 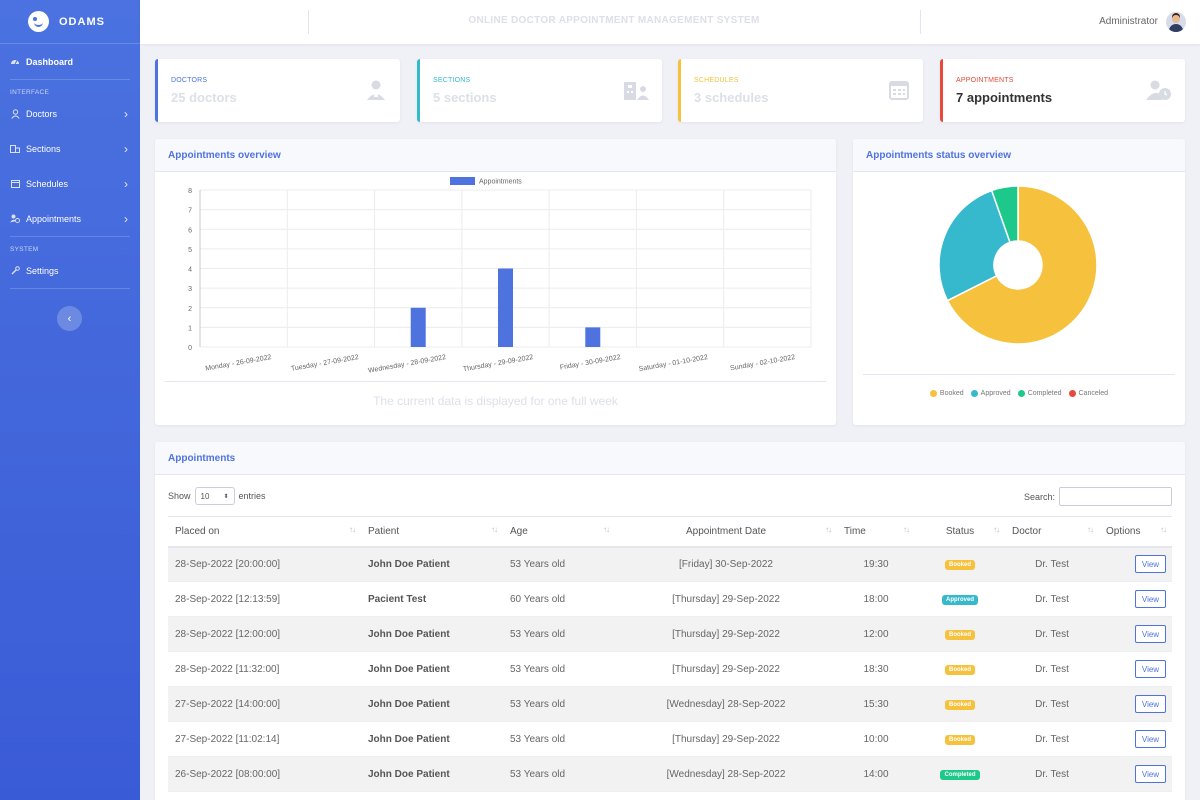 I want to click on column-header-doctor: Doctor ↑↓, so click(x=1052, y=532).